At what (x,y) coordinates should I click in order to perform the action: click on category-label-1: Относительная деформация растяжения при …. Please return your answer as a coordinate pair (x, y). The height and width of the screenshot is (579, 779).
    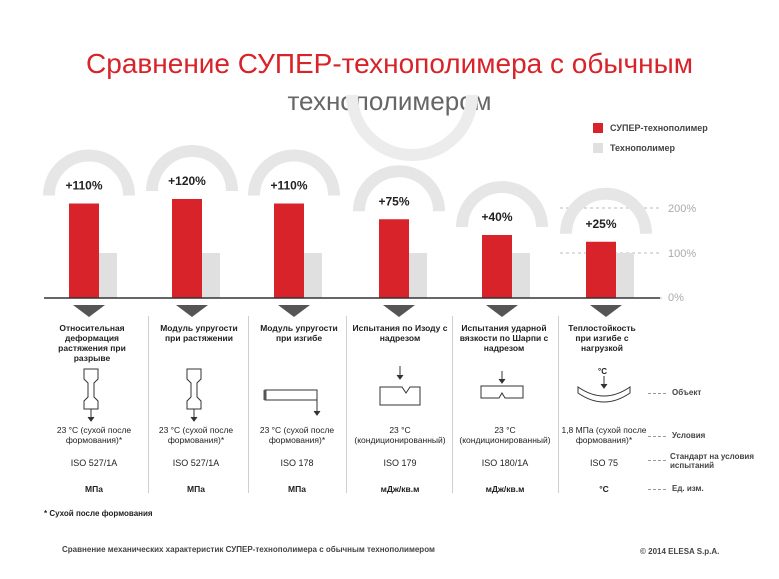
    Looking at the image, I should click on (92, 343).